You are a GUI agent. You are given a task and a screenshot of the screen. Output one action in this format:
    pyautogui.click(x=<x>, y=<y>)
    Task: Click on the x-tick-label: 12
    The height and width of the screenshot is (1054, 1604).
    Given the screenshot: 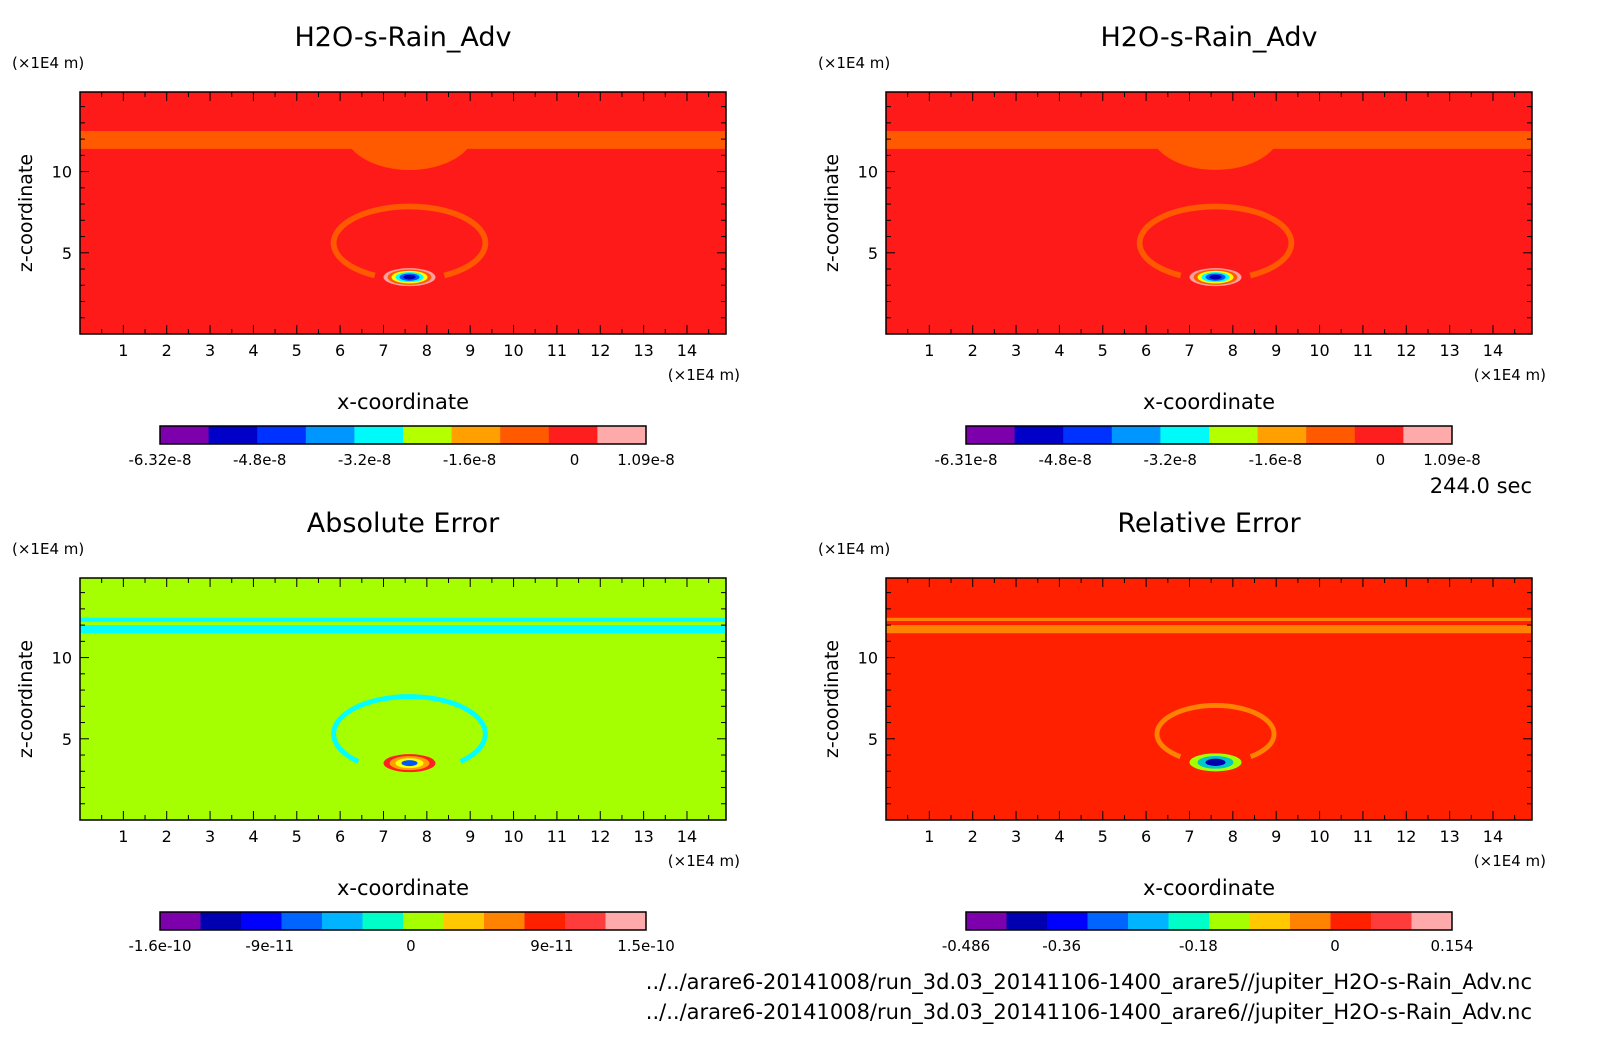 What is the action you would take?
    pyautogui.click(x=1406, y=836)
    